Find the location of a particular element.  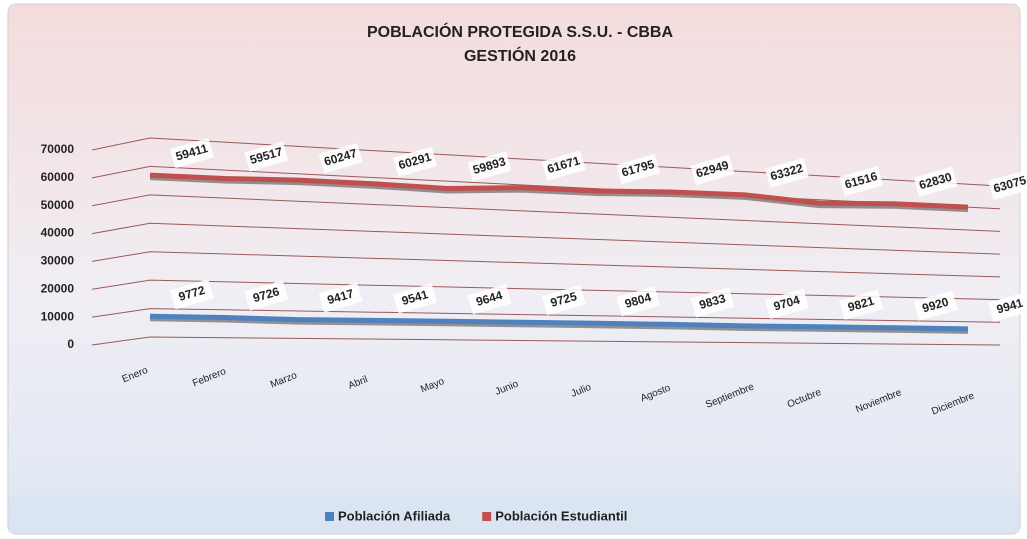

data-label: 9726 is located at coordinates (266, 295).